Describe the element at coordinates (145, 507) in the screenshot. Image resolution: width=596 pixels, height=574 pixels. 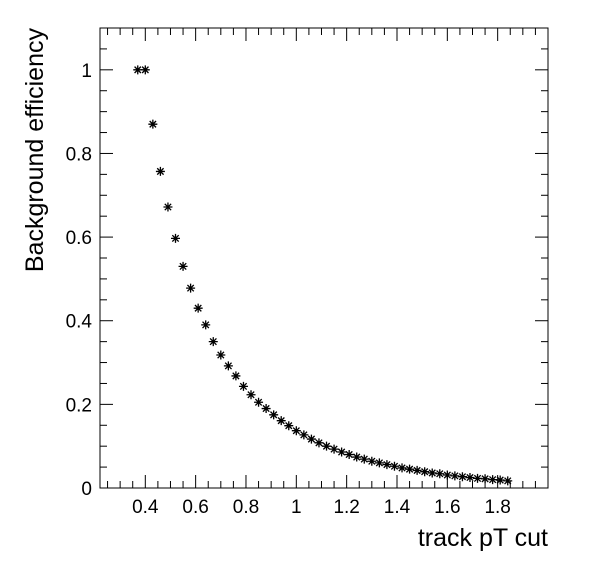
I see `x-tick-label: 0.4` at that location.